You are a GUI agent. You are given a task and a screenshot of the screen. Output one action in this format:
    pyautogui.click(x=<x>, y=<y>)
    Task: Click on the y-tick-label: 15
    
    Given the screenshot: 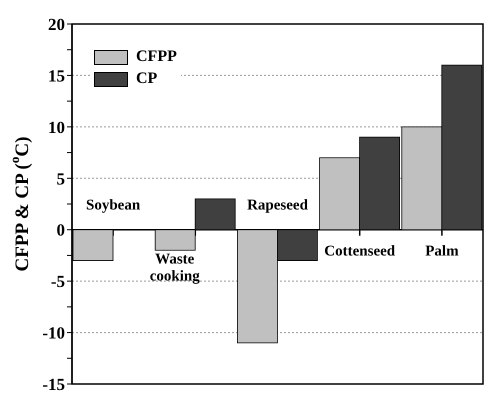 What is the action you would take?
    pyautogui.click(x=56, y=76)
    